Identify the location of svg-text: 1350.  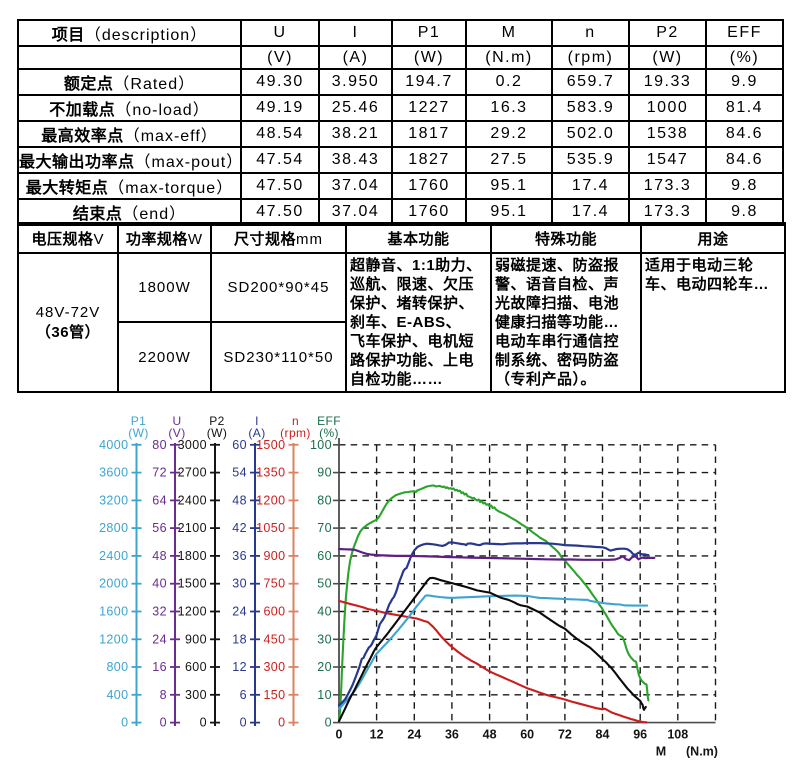
(270, 473).